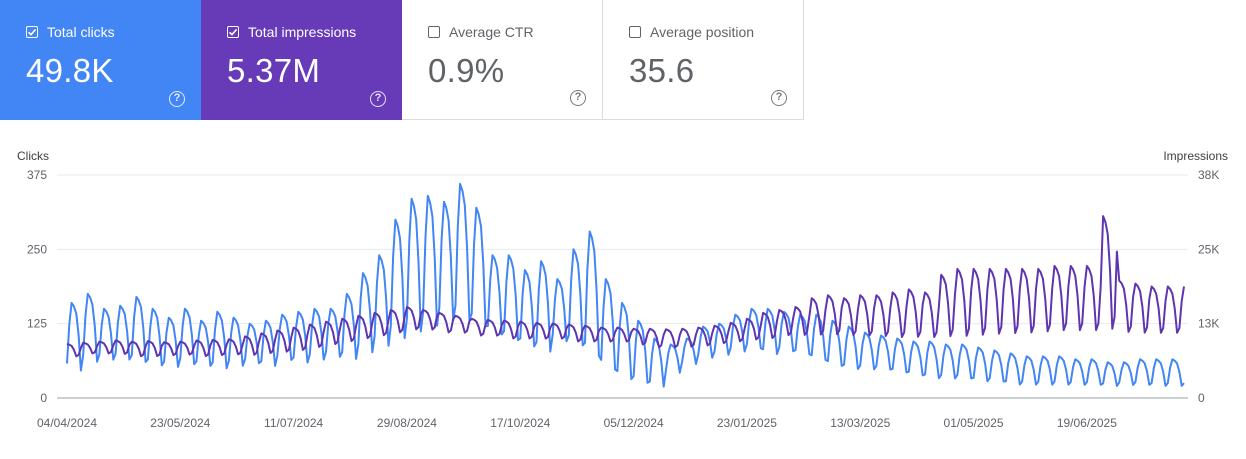 The image size is (1246, 459). I want to click on x-tick-label: 13/03/2025, so click(860, 423).